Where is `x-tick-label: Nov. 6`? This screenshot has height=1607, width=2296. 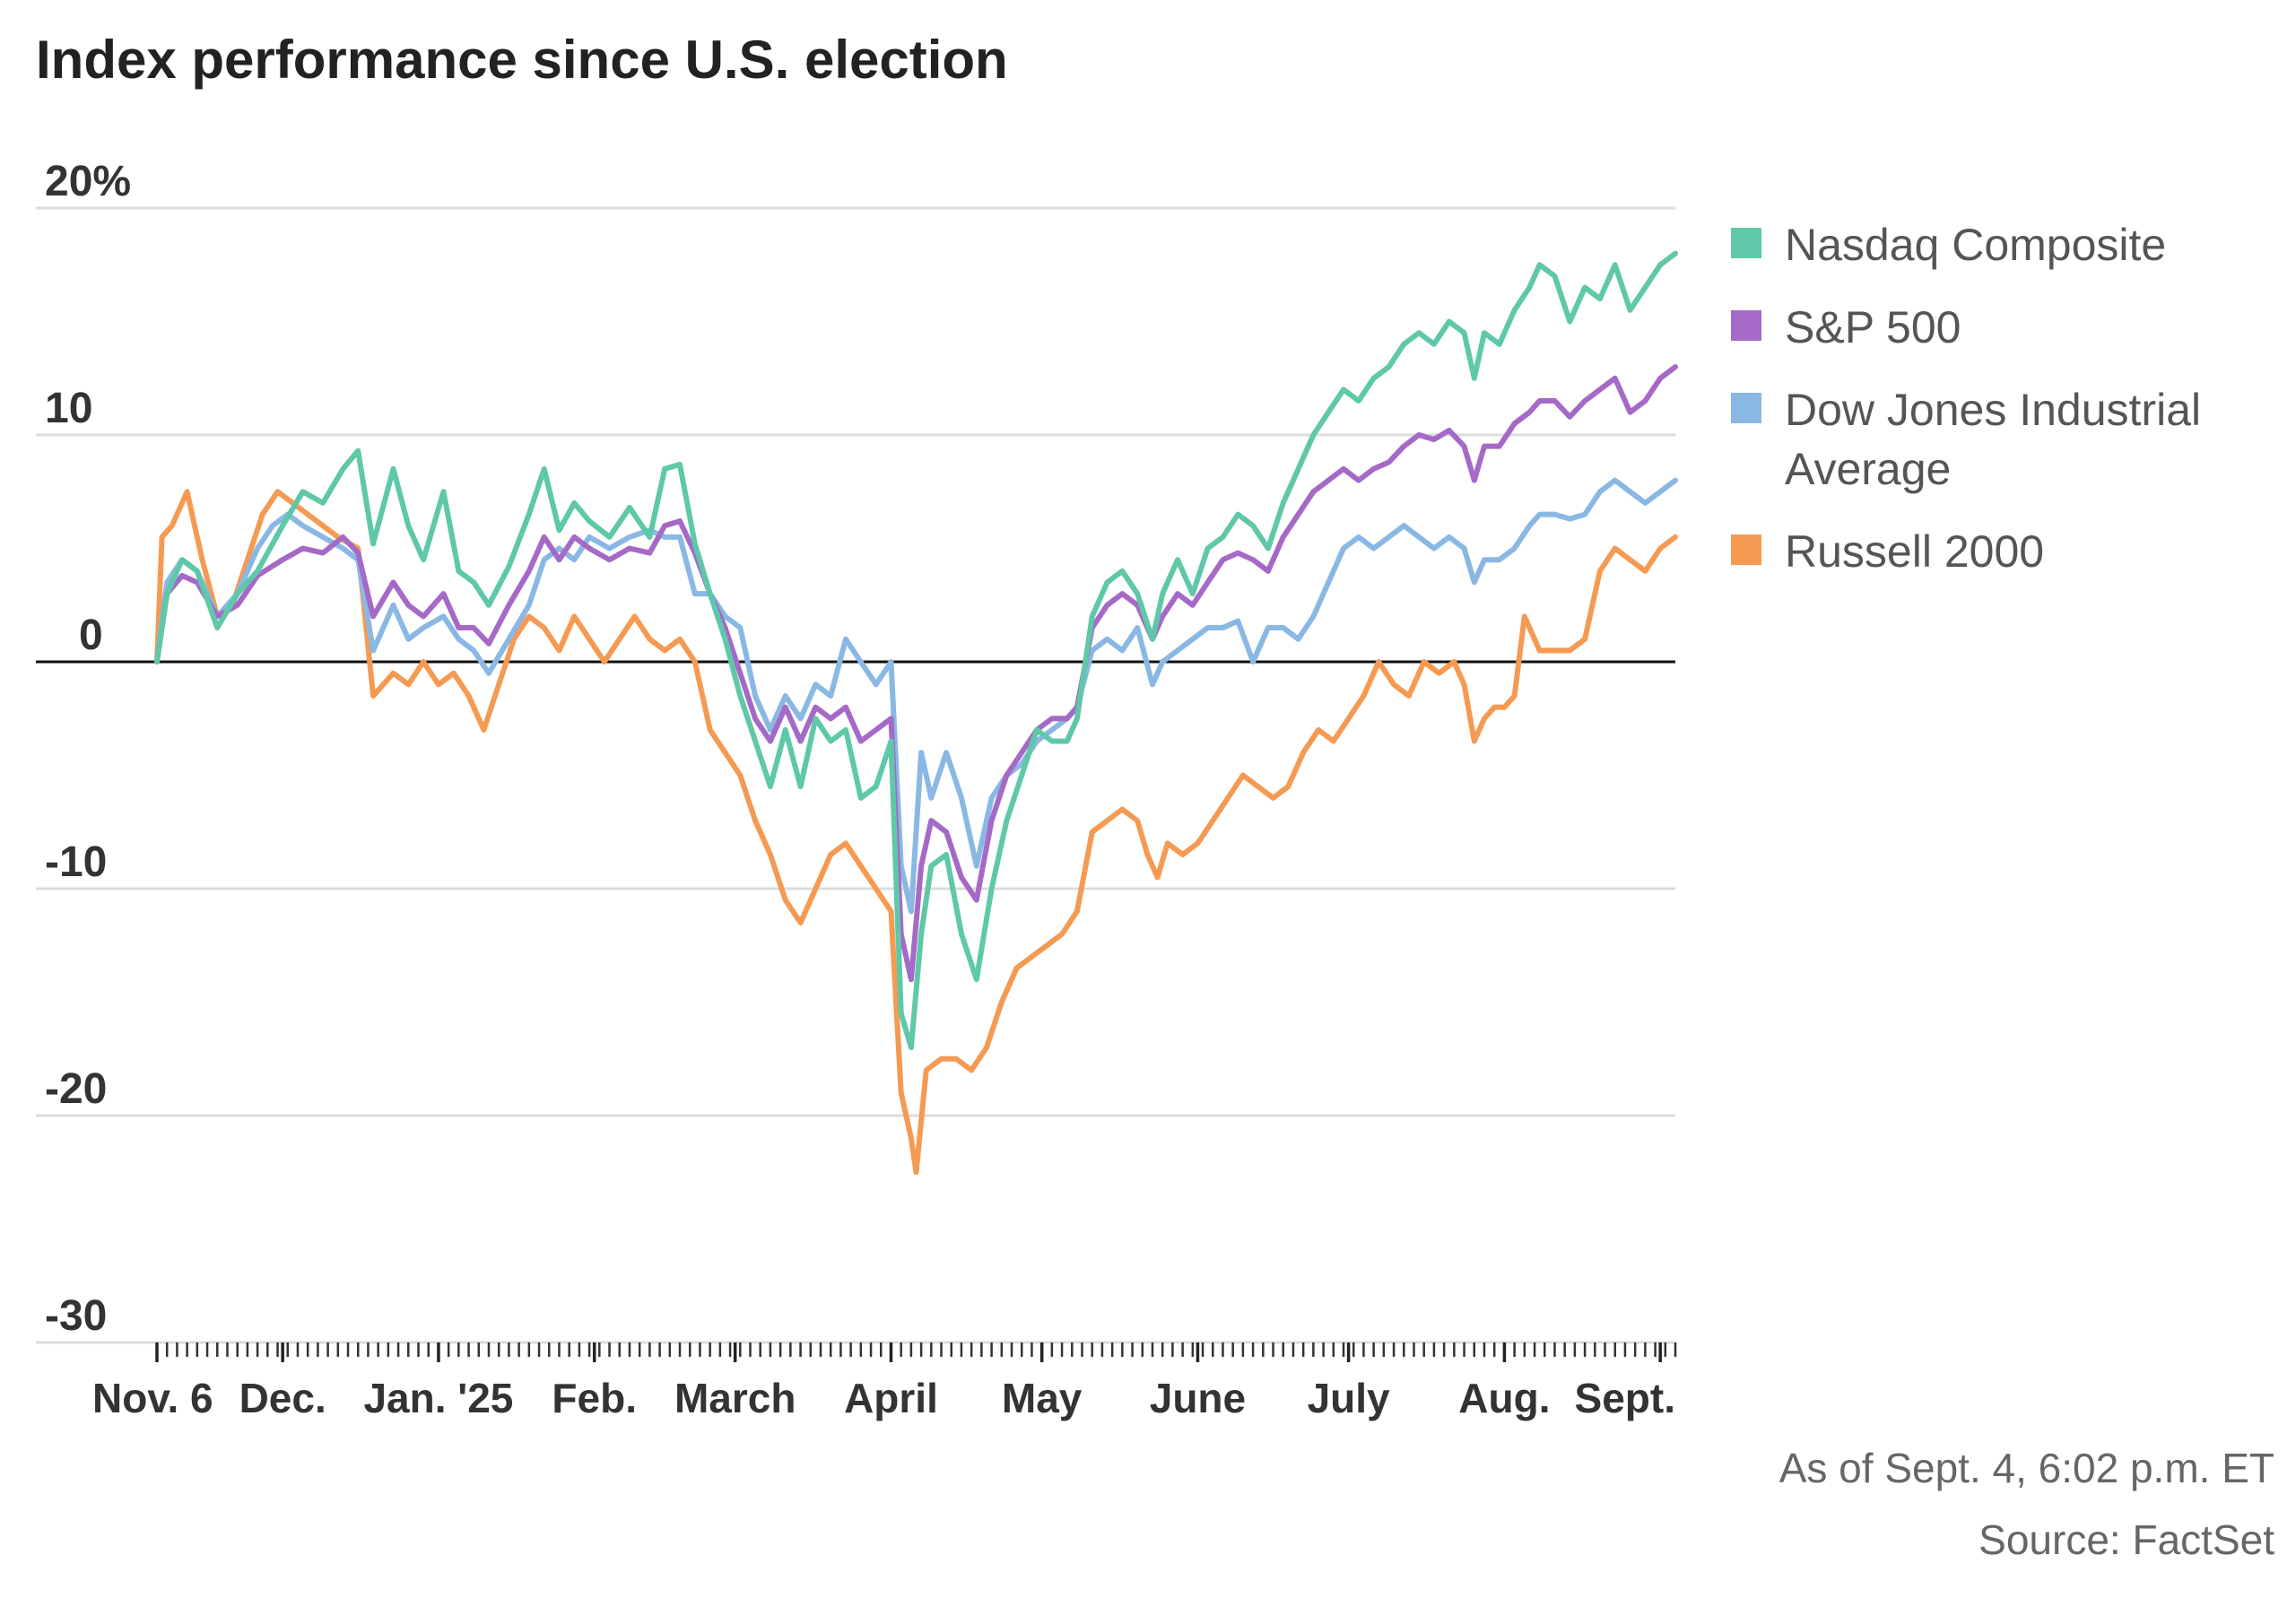
x-tick-label: Nov. 6 is located at coordinates (152, 1398).